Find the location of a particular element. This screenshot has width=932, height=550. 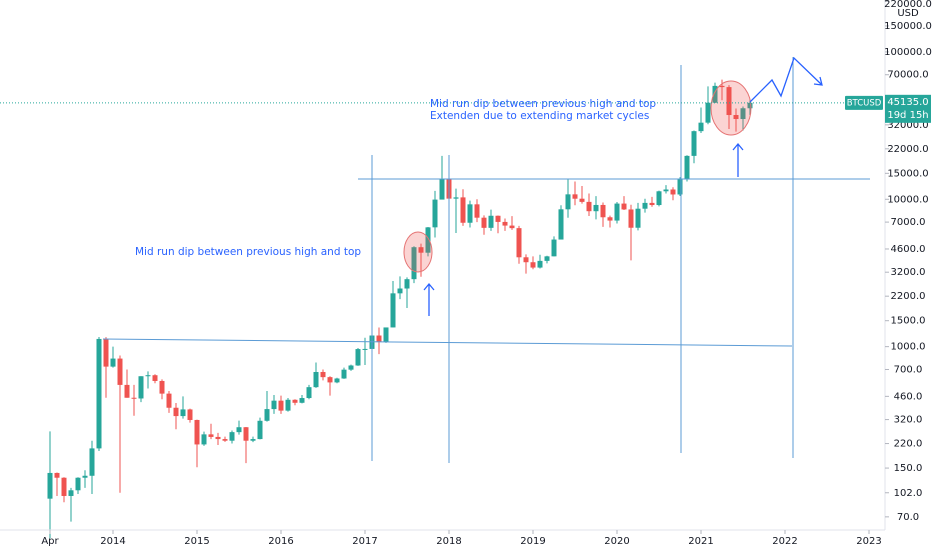

countdown: 19d 15h is located at coordinates (907, 115).